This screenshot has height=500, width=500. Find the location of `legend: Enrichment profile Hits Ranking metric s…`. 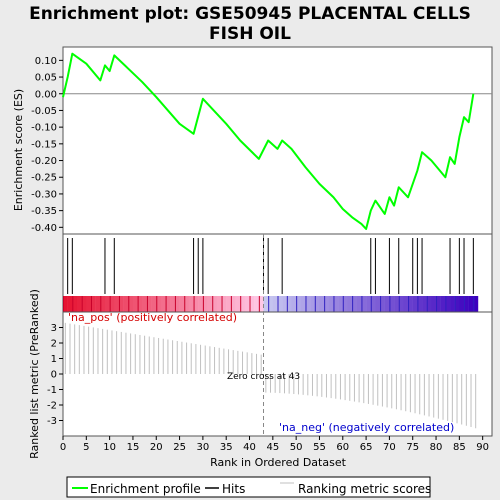

legend: Enrichment profile Hits Ranking metric s… is located at coordinates (248, 487).